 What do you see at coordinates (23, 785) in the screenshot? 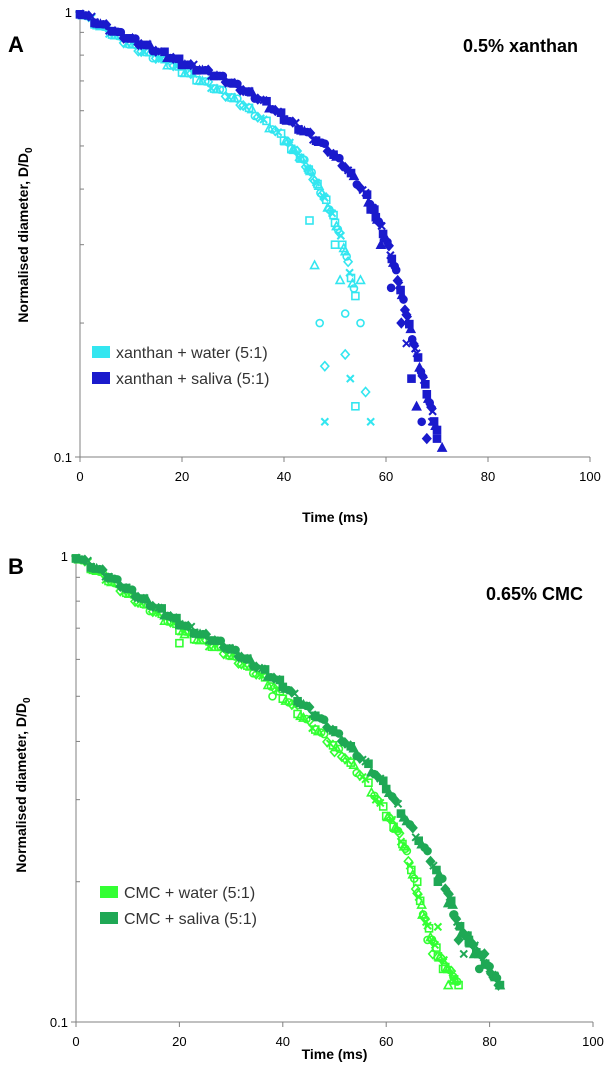
I see `y-axis-title: Normalised diameter, D/D0` at bounding box center [23, 785].